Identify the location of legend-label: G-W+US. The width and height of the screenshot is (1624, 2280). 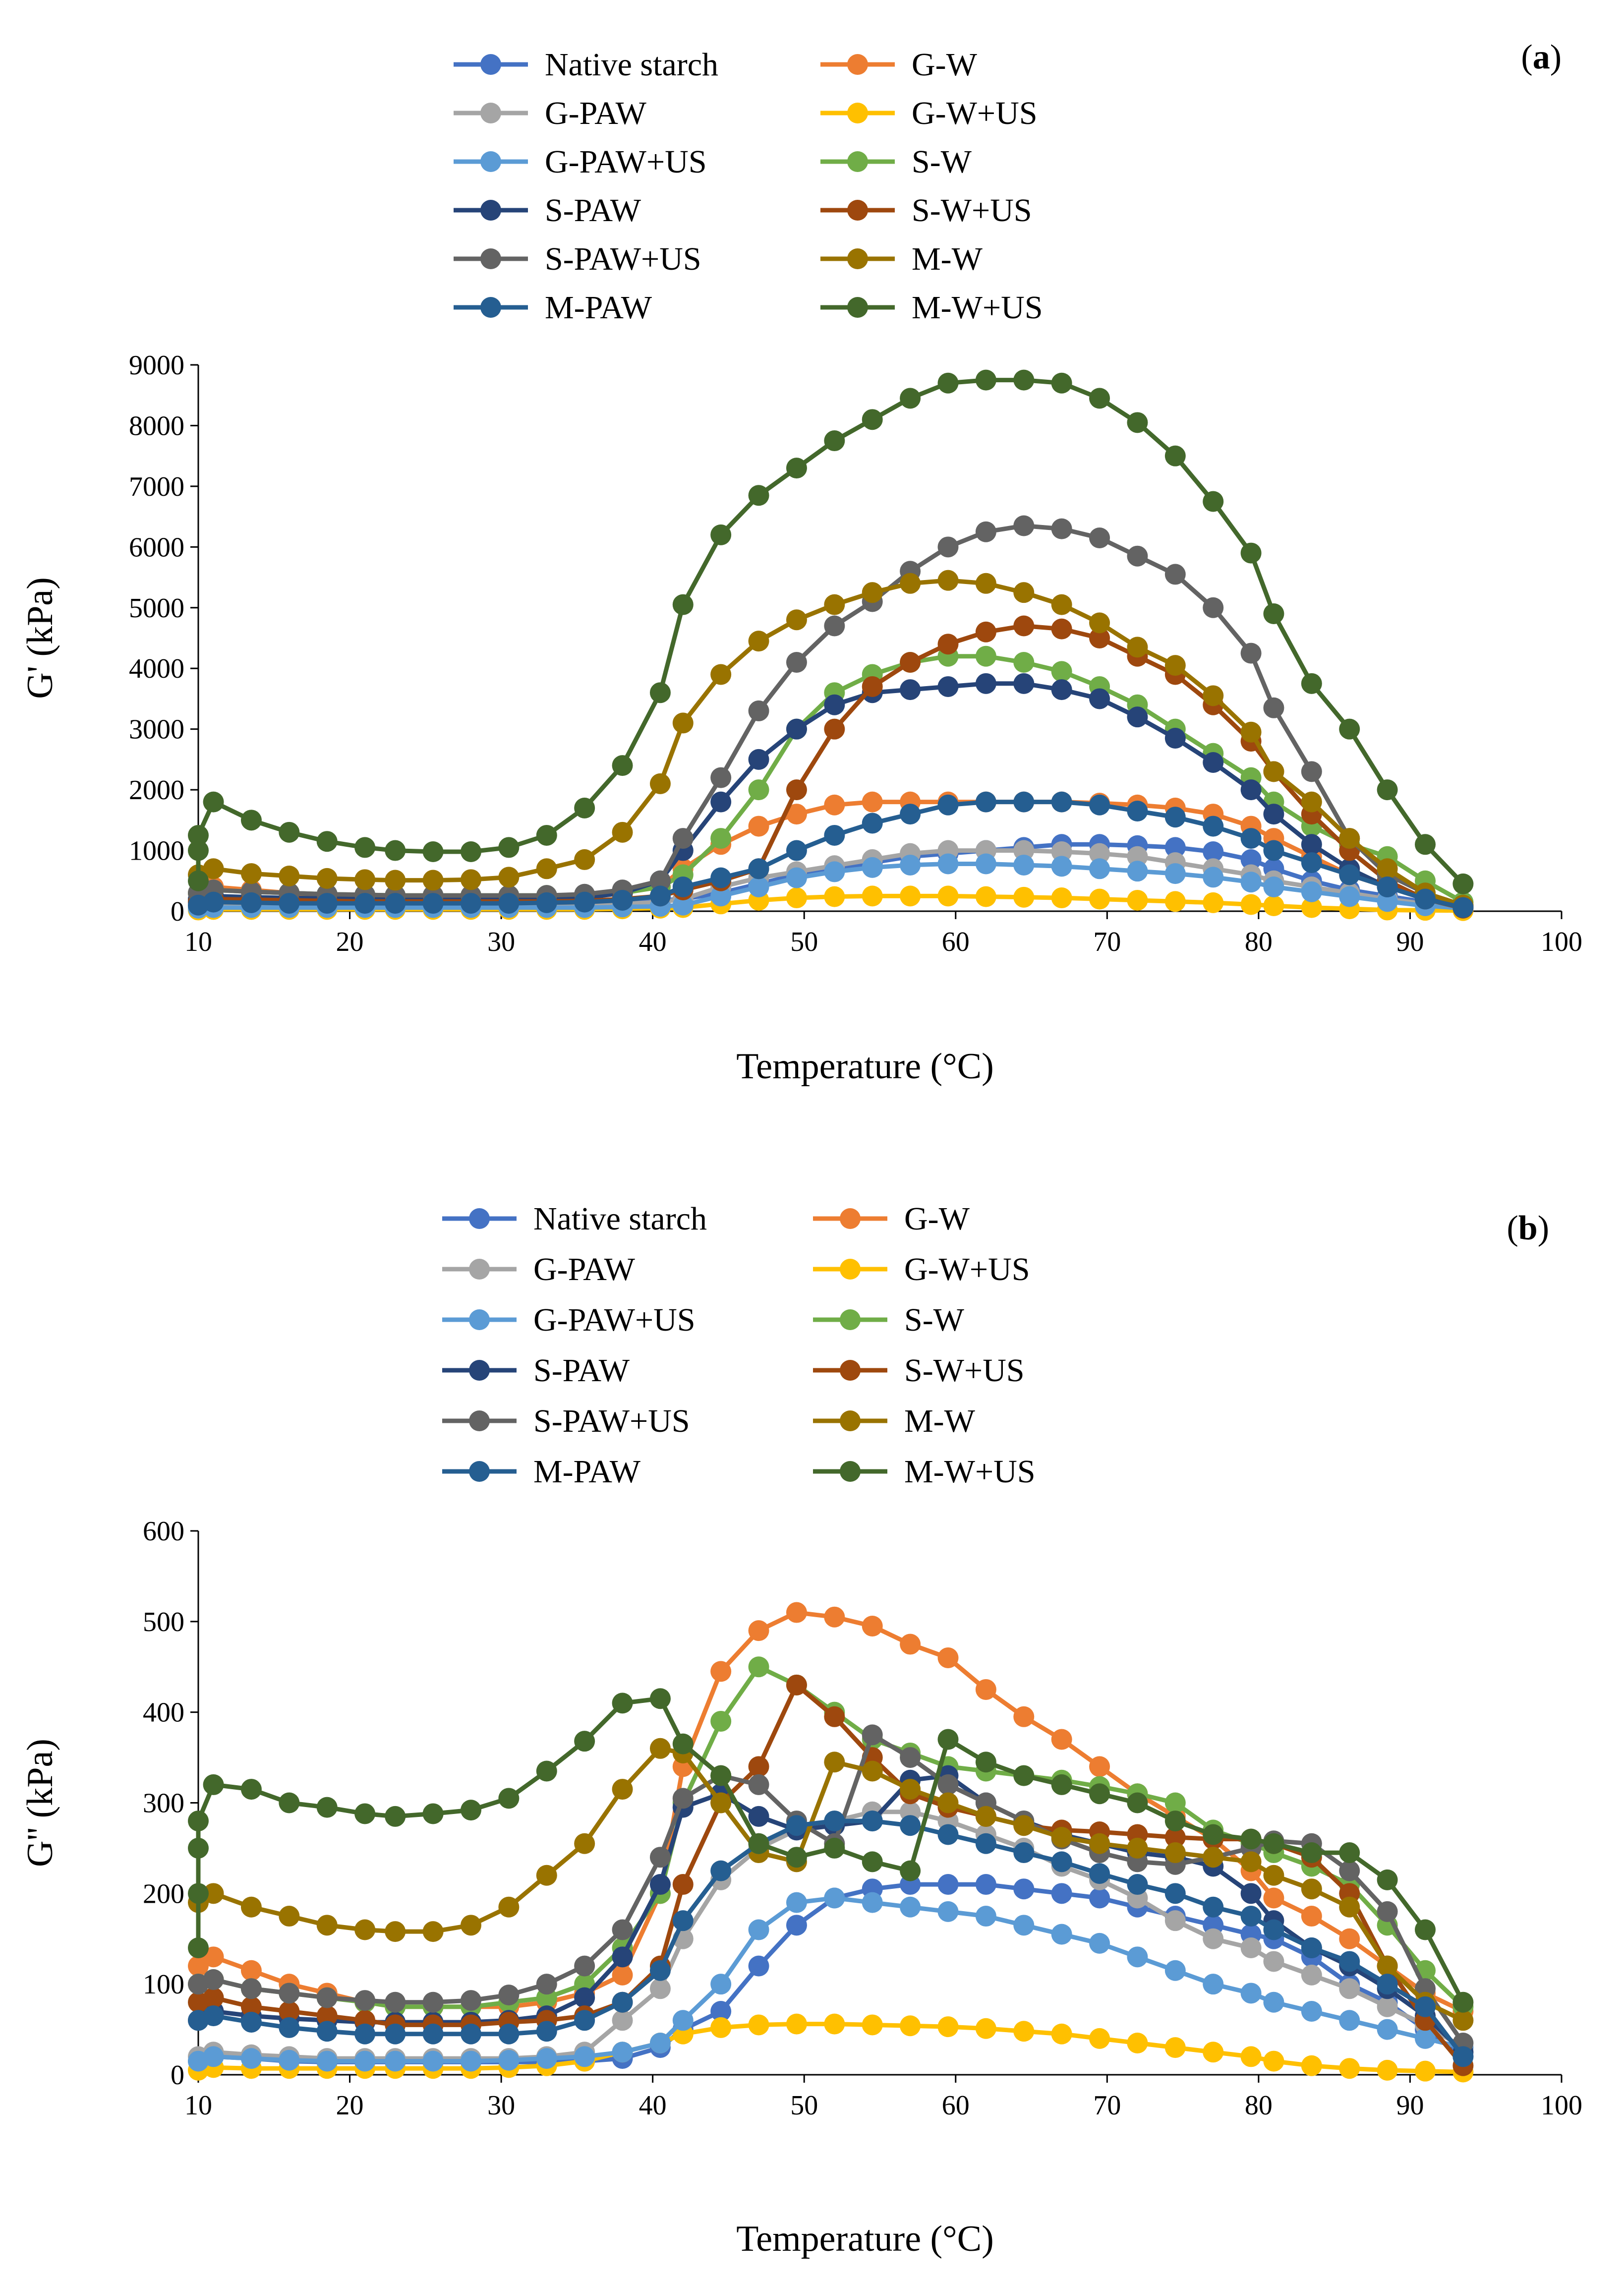
(975, 113).